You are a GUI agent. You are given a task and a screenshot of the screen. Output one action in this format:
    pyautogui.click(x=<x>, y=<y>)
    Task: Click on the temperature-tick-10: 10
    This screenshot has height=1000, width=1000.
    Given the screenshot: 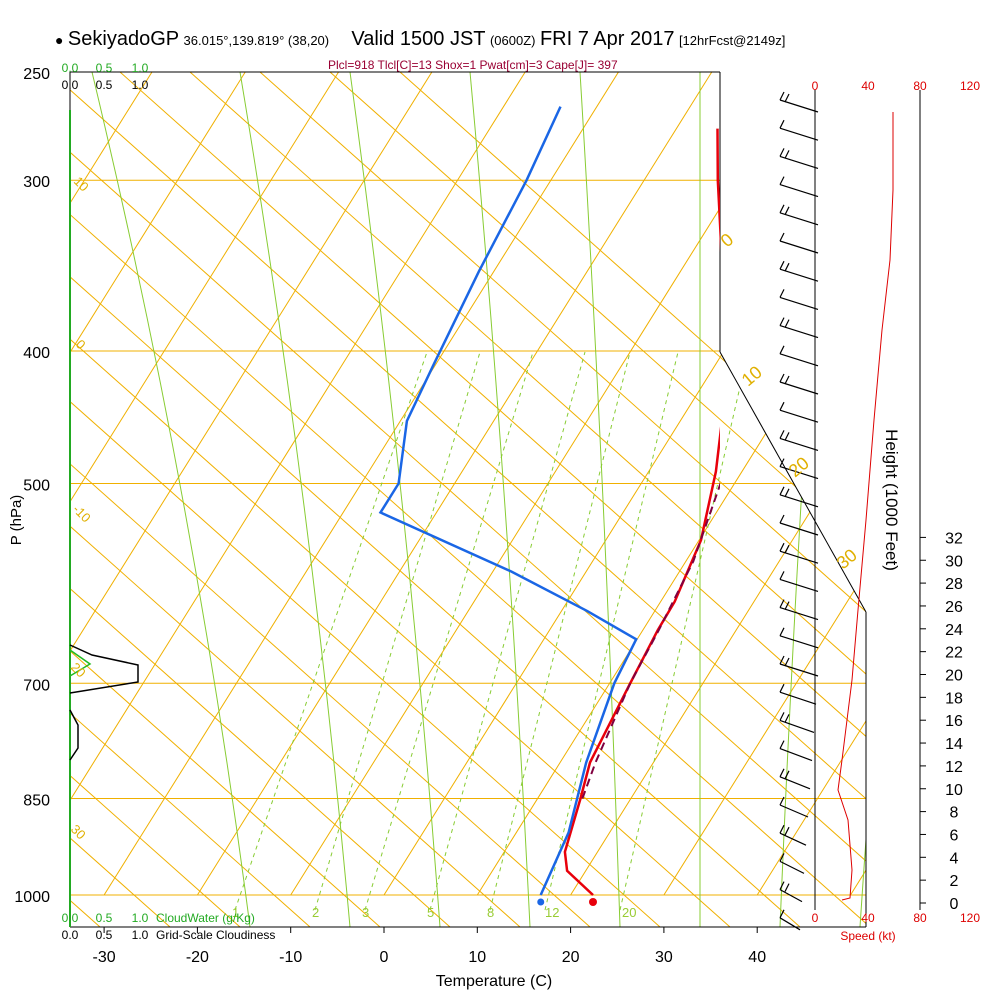 What is the action you would take?
    pyautogui.click(x=477, y=957)
    